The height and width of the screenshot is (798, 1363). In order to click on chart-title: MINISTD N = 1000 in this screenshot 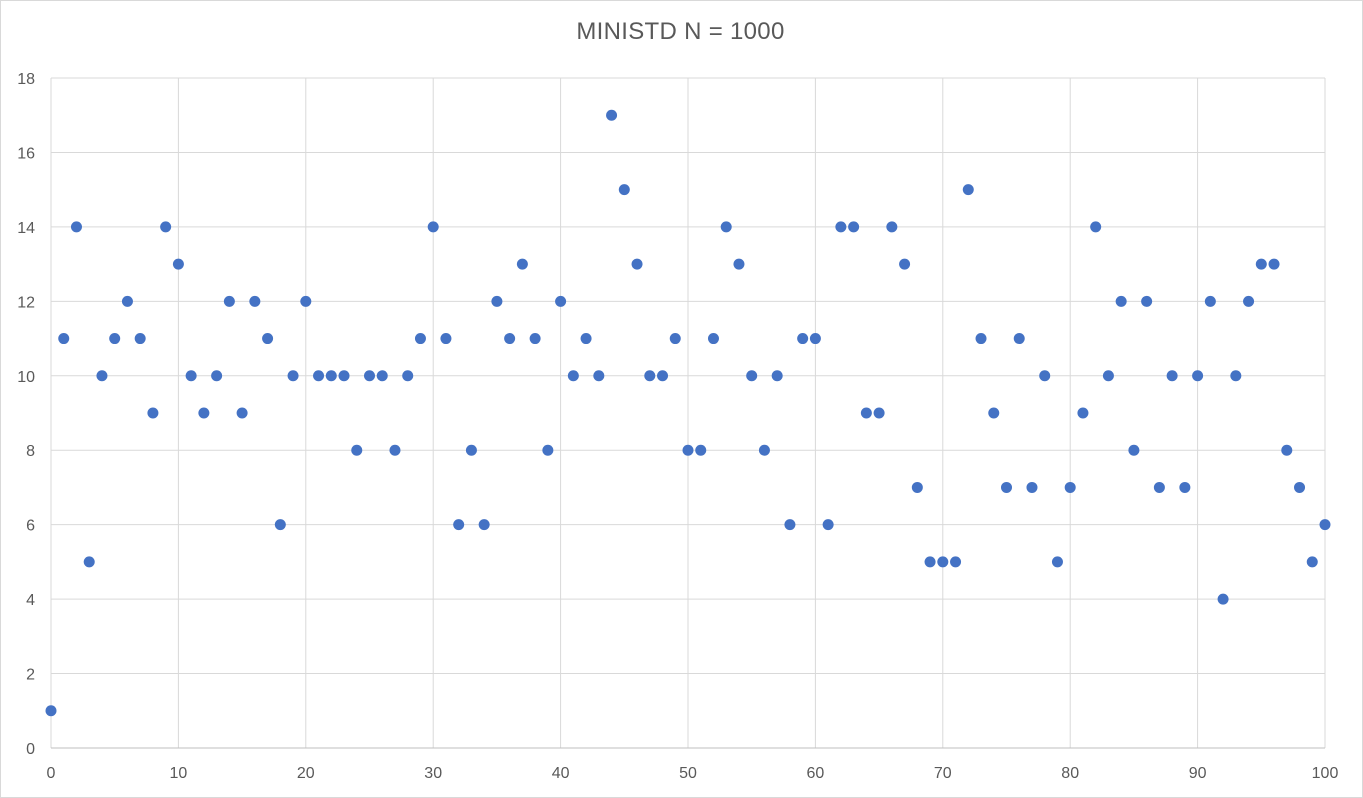, I will do `click(680, 31)`.